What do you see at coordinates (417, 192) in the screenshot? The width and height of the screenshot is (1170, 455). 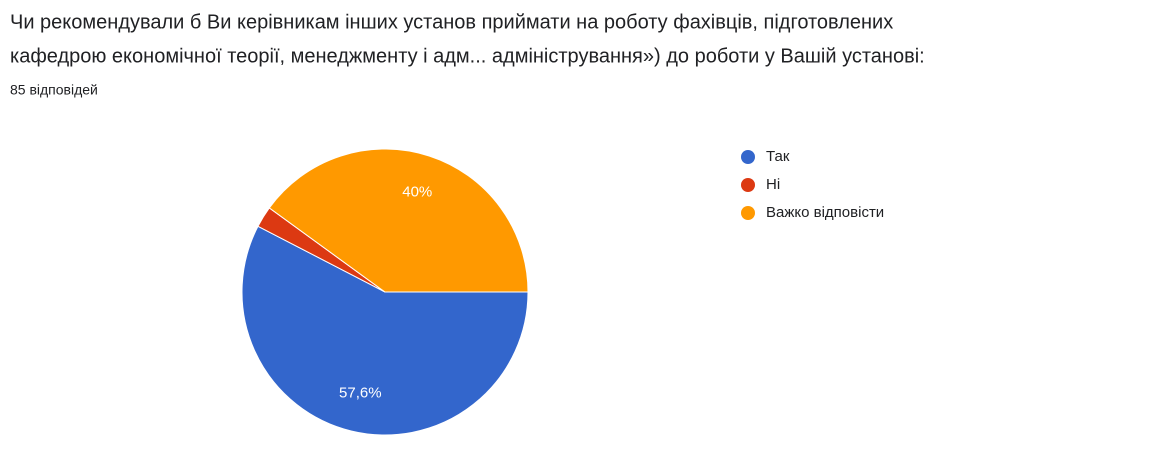 I see `slice-label: 40%` at bounding box center [417, 192].